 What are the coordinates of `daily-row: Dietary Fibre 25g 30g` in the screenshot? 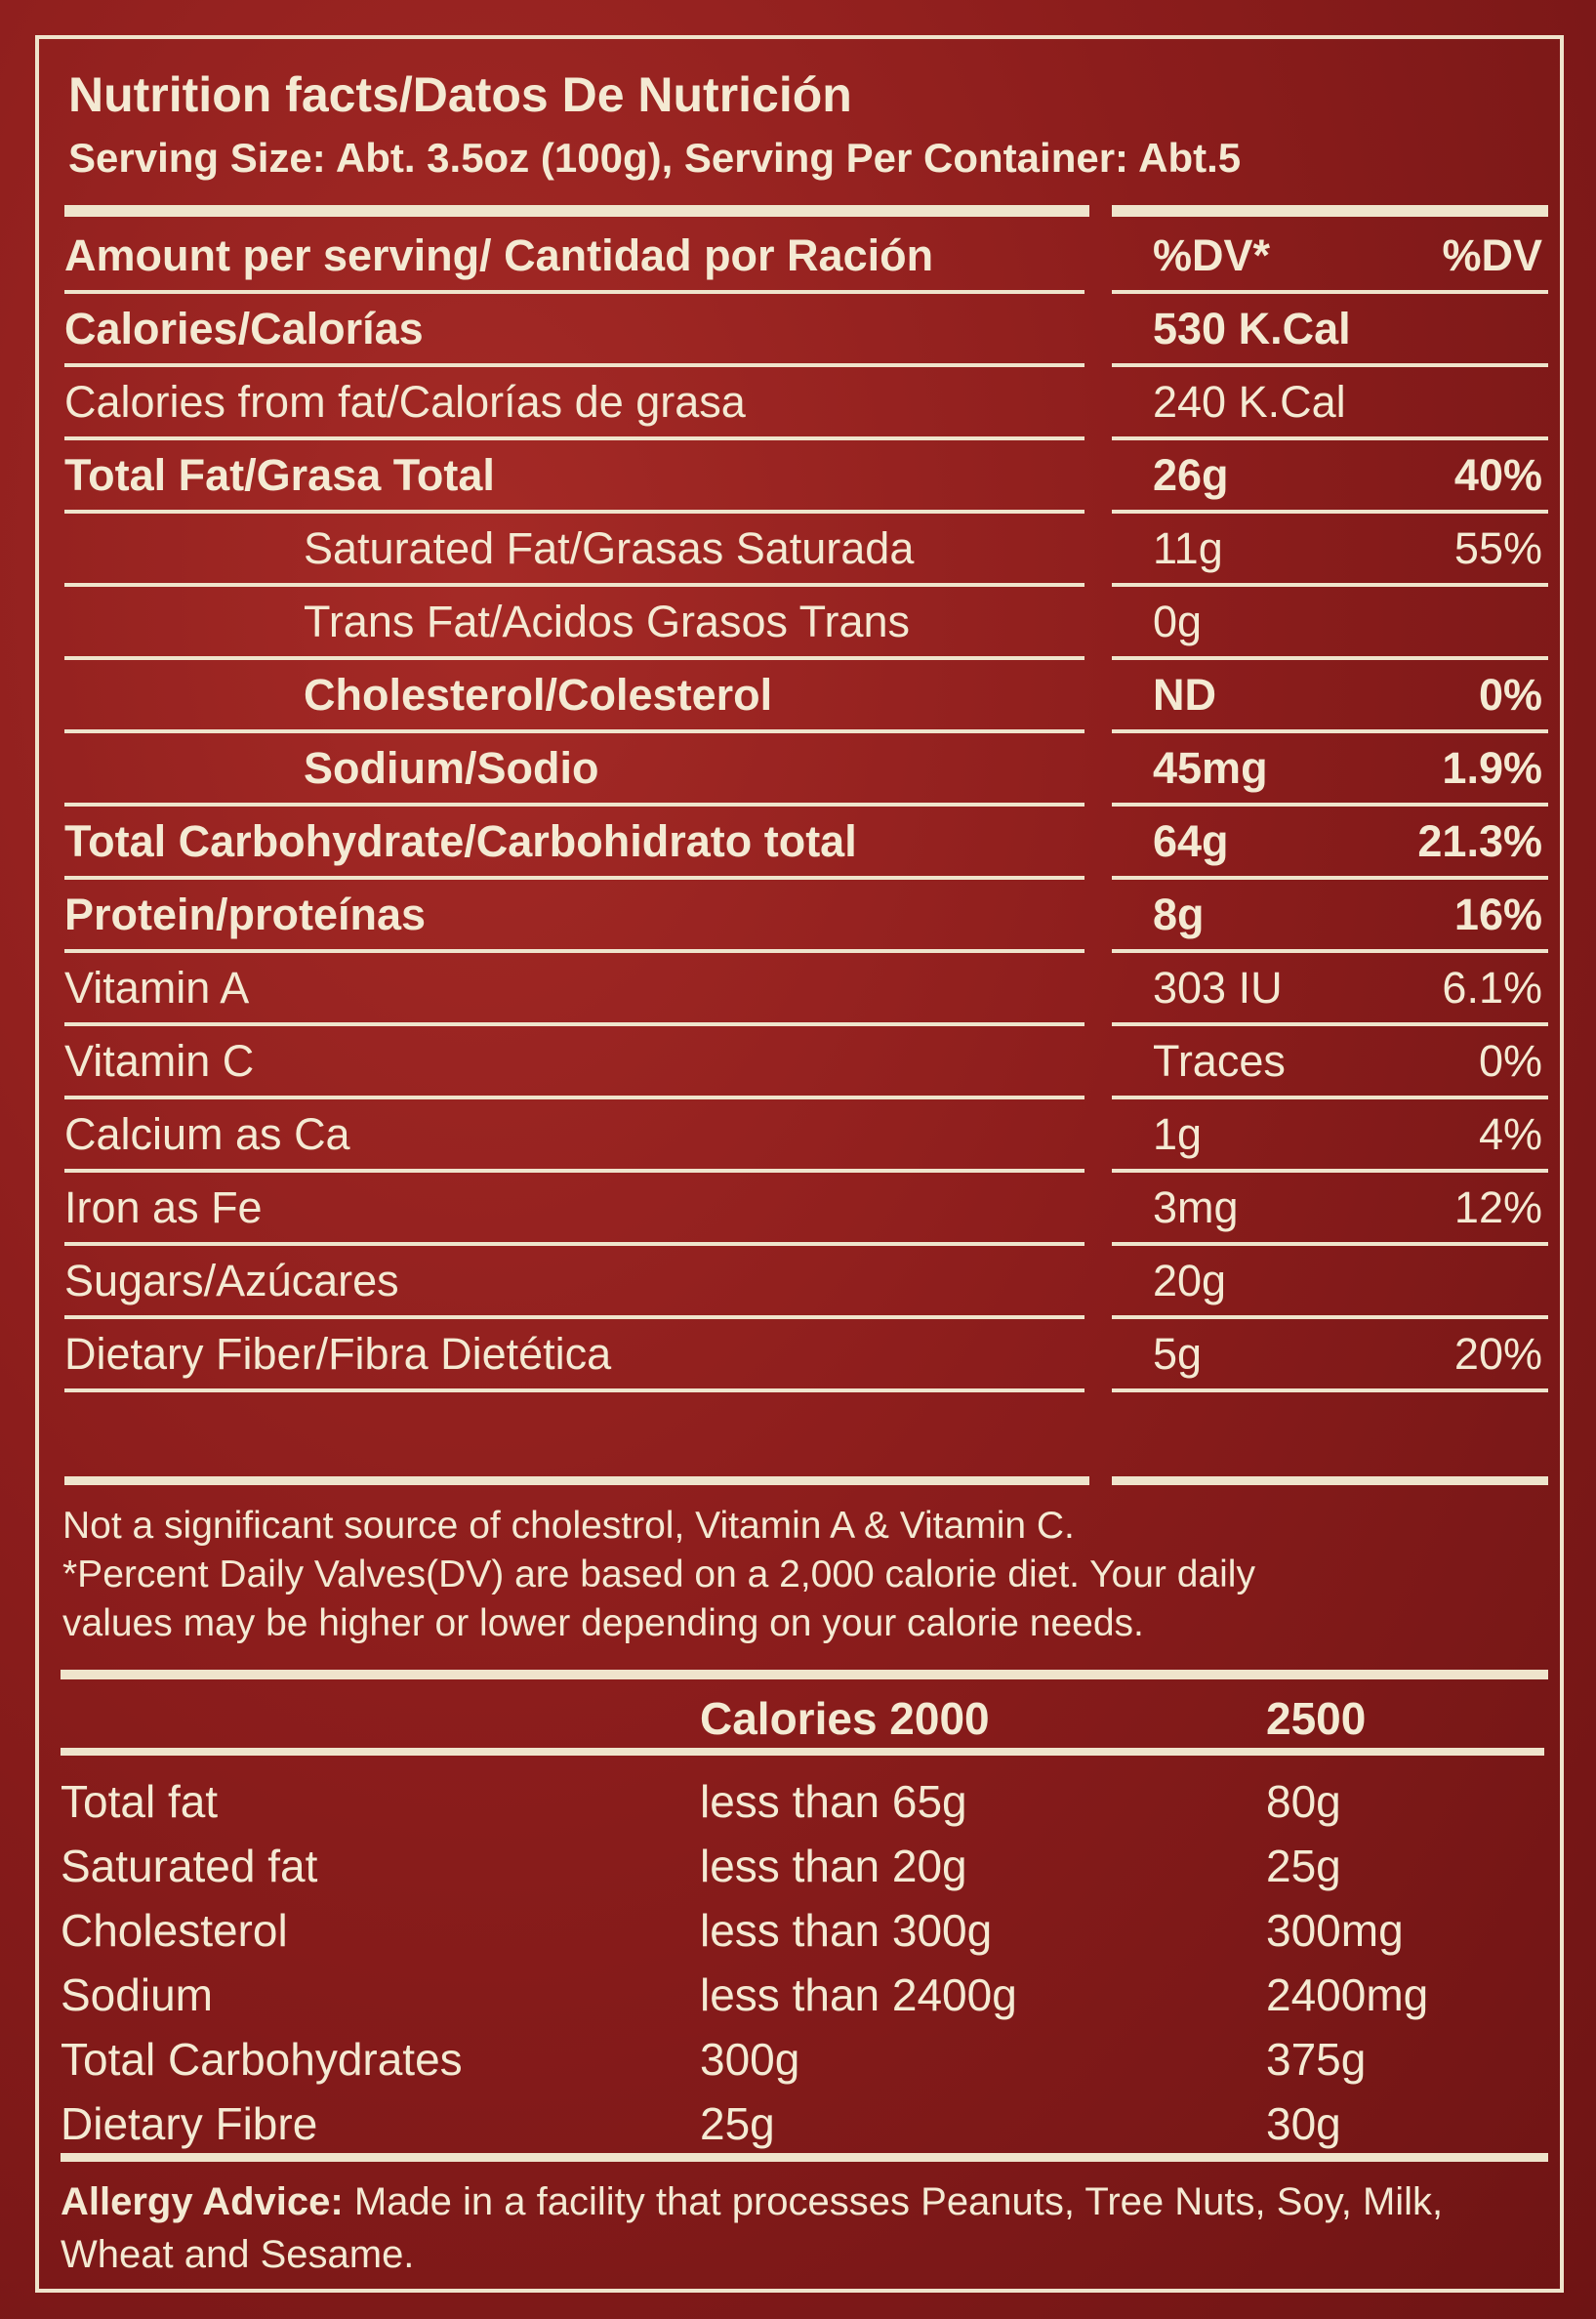 It's located at (802, 2124).